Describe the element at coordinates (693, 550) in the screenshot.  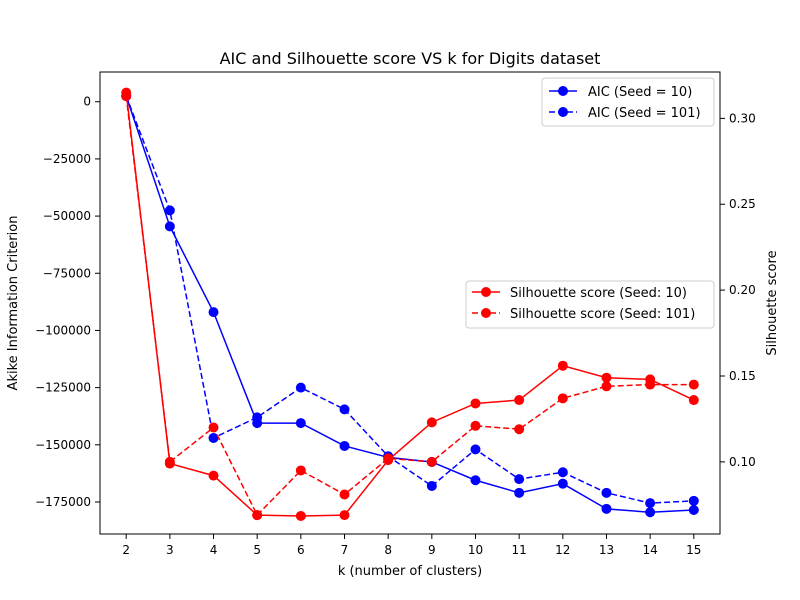
I see `x-tick-label: 15` at that location.